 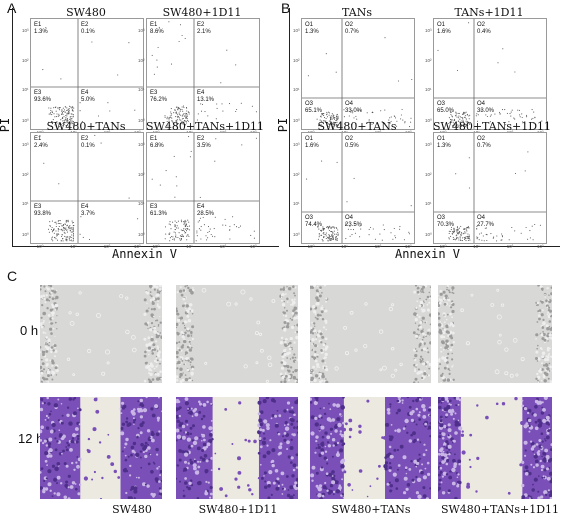 I want to click on quadrant-label: O1 1.6%, so click(x=444, y=29).